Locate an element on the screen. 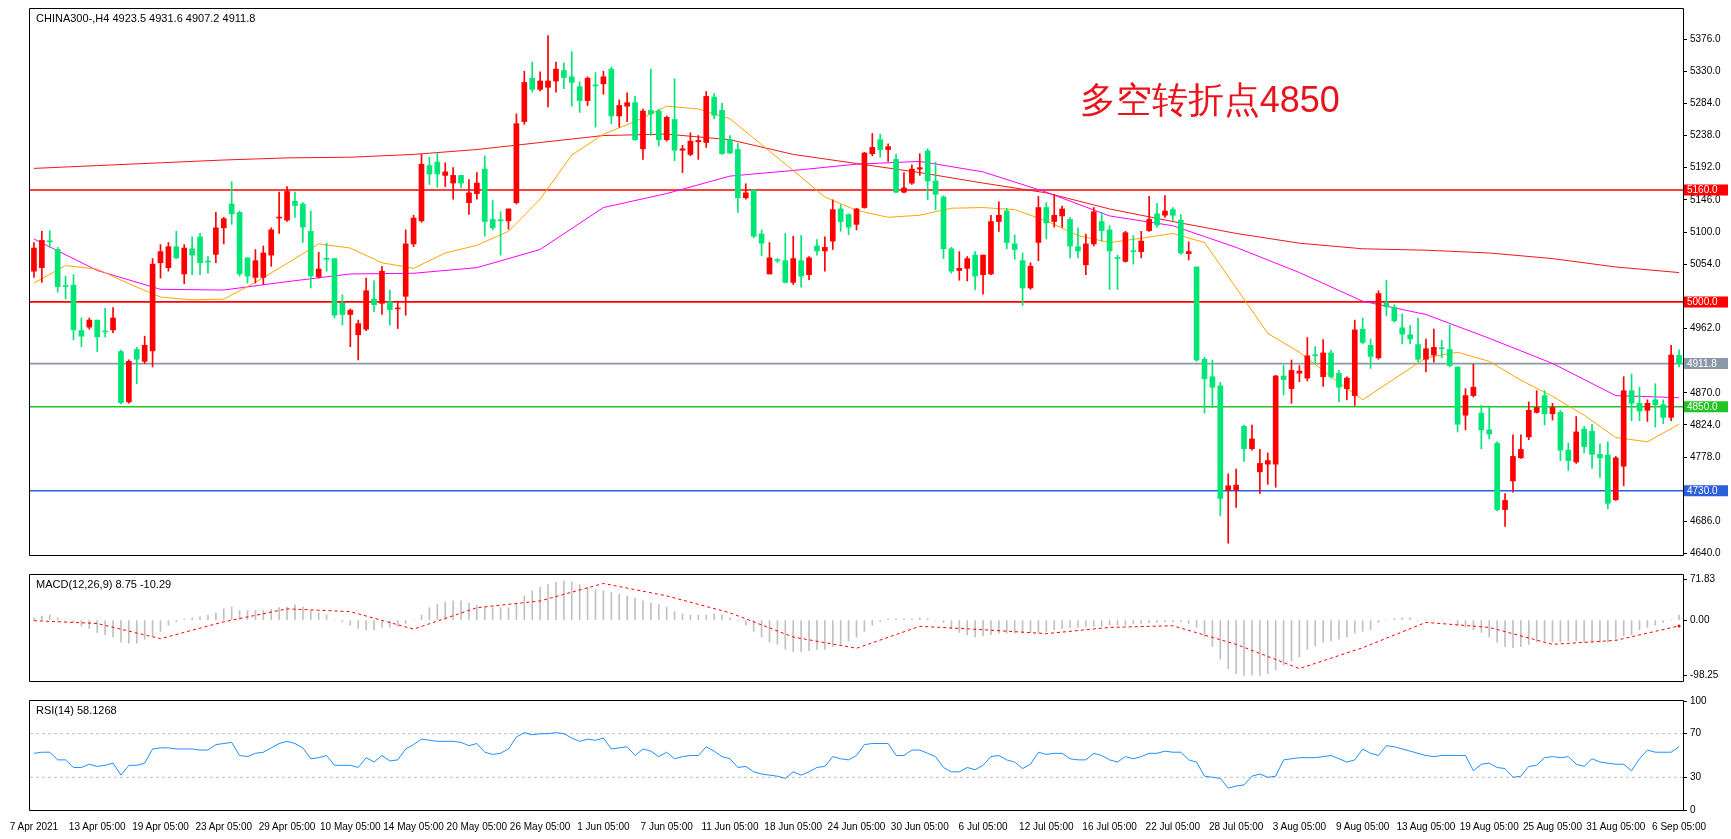 The height and width of the screenshot is (839, 1731). x-tick-label: 18 Jun 05:00 is located at coordinates (793, 826).